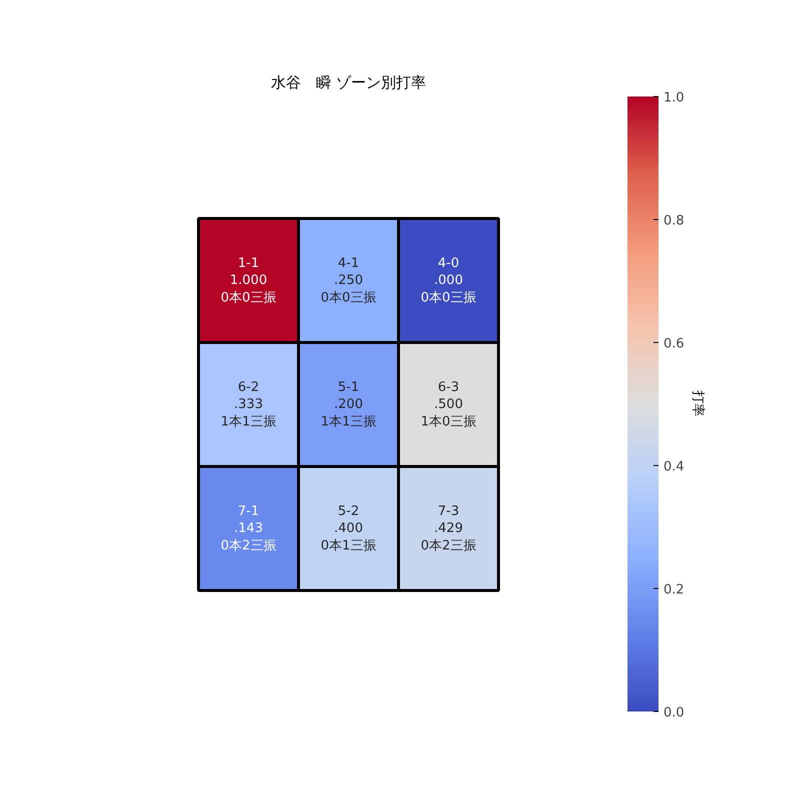  What do you see at coordinates (248, 529) in the screenshot?
I see `data-label: 7-1 .143 0本2三振` at bounding box center [248, 529].